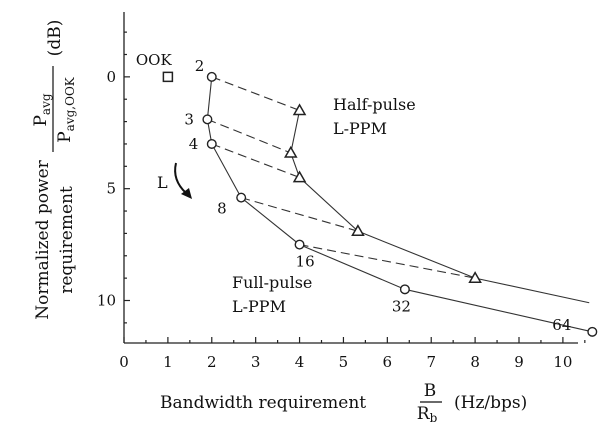 The height and width of the screenshot is (424, 605). I want to click on y-axis-unit: (dB), so click(55, 38).